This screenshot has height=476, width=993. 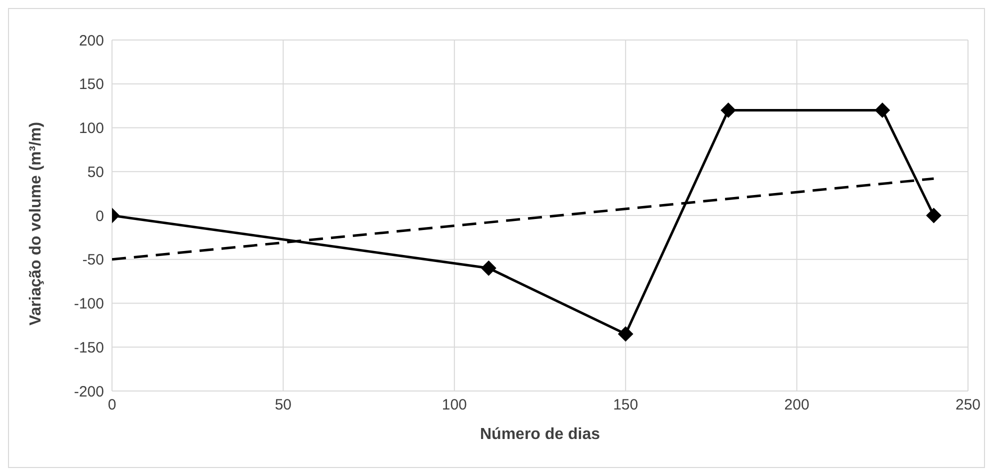 I want to click on y-tick-label: 100, so click(x=91, y=129).